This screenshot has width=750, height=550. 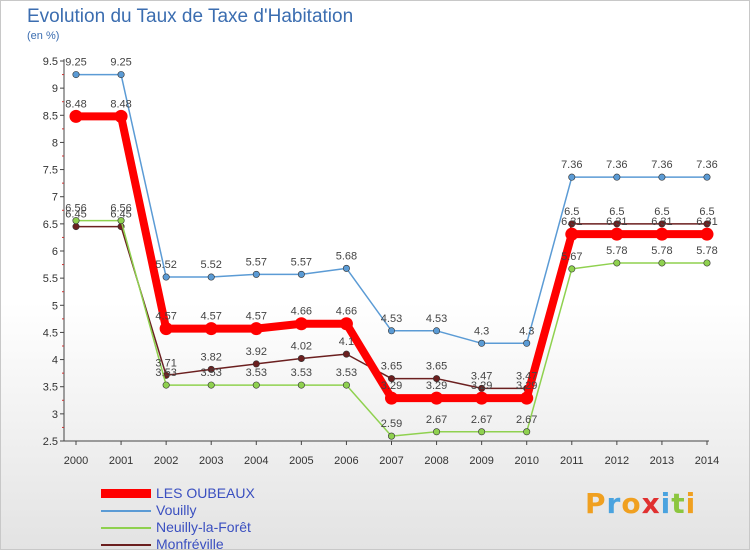 What do you see at coordinates (572, 461) in the screenshot?
I see `x-tick-label: 2011` at bounding box center [572, 461].